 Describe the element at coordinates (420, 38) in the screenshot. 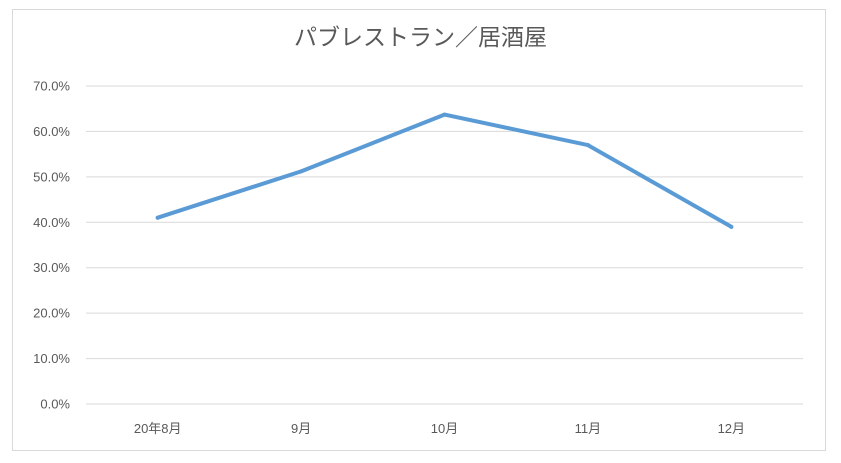

I see `chart-title: パブレストラン／居酒屋` at that location.